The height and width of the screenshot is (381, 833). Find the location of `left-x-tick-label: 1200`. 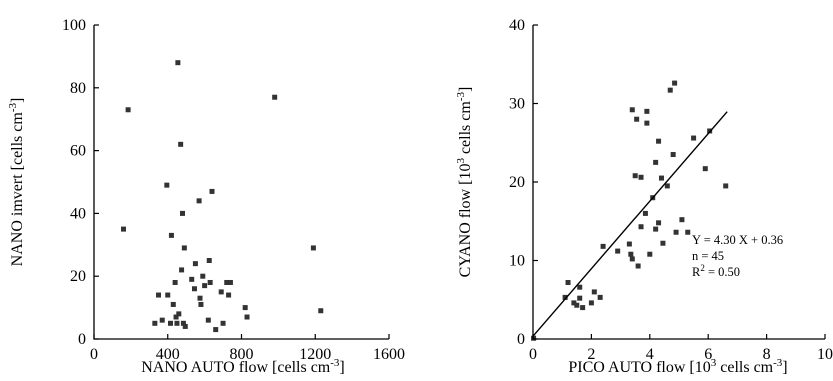

left-x-tick-label: 1200 is located at coordinates (315, 354).